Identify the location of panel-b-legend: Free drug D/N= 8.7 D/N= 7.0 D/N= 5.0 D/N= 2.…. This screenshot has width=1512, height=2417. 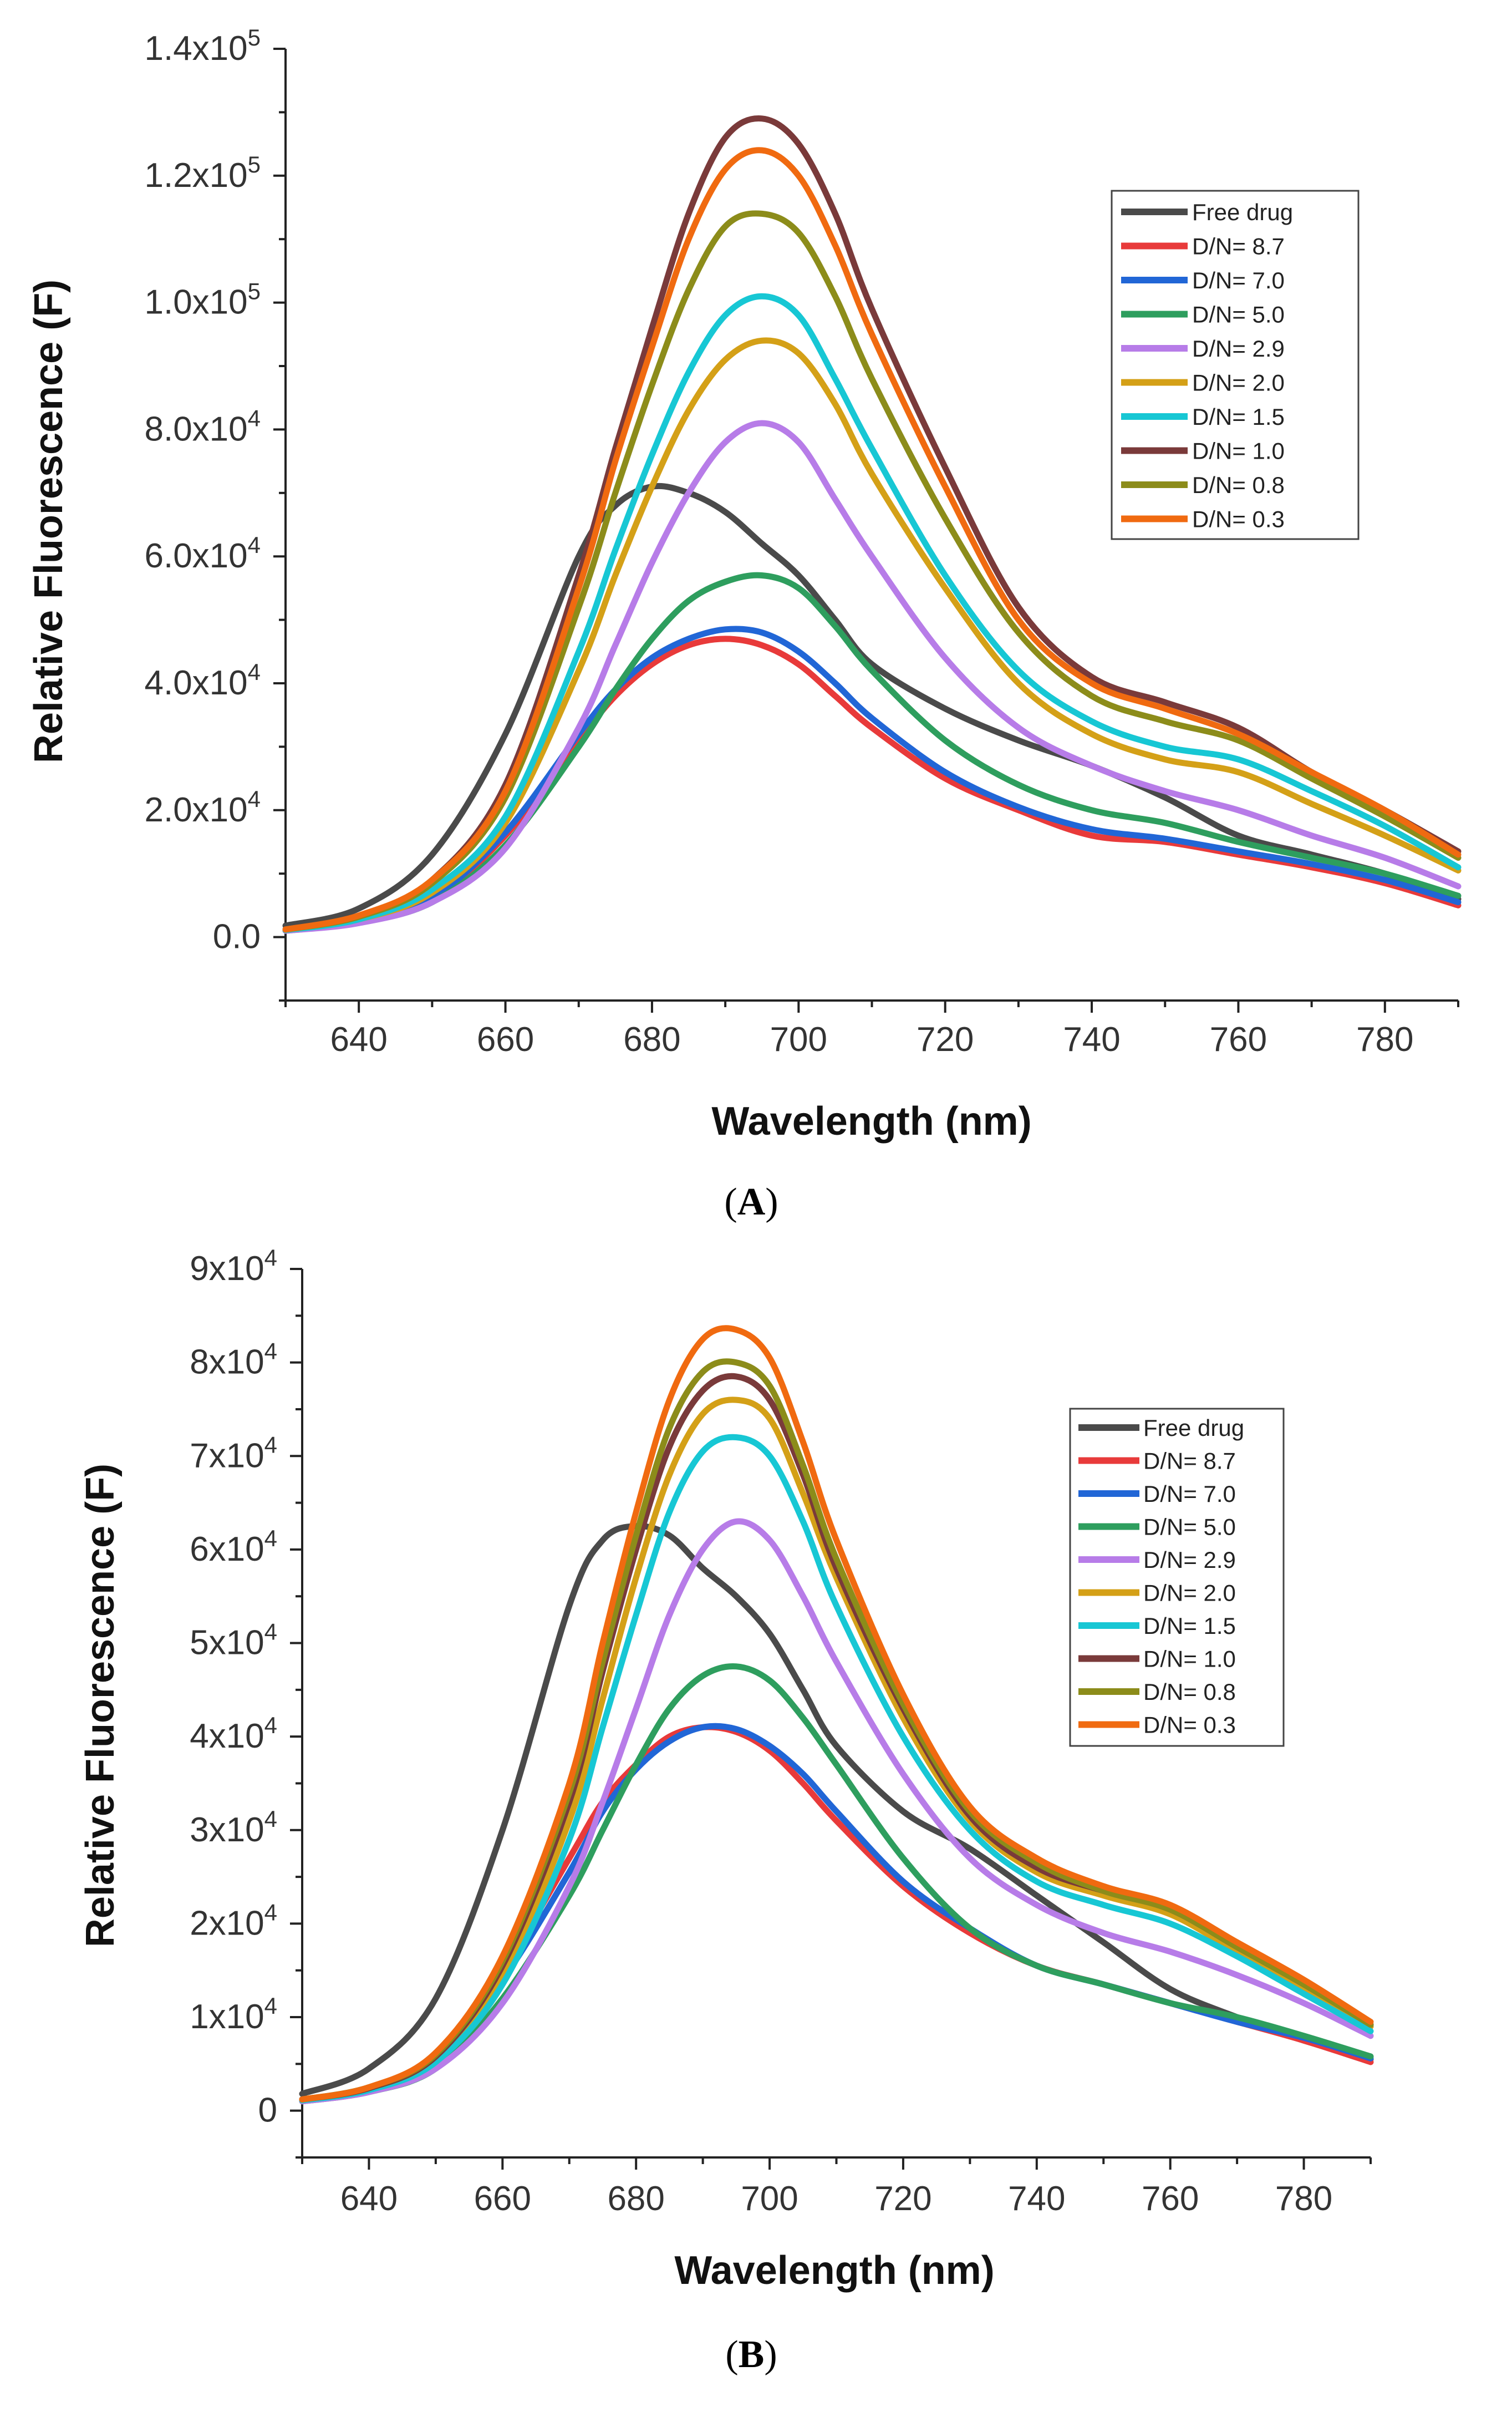
(1177, 1577).